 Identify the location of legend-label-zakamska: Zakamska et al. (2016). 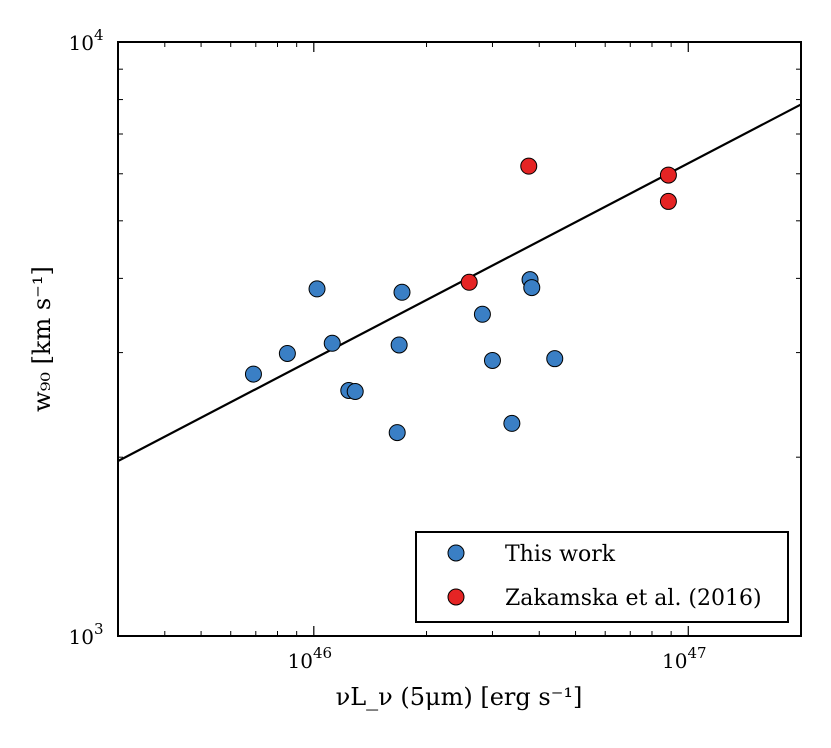
(633, 598).